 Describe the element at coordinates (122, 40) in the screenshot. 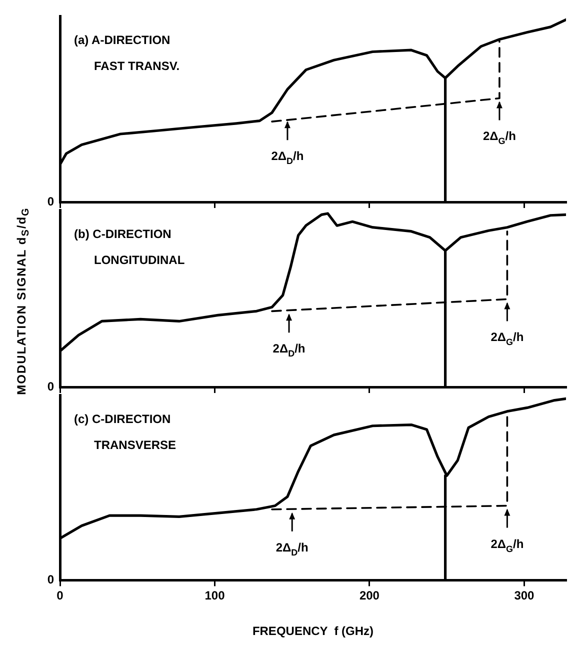

I see `annotation: (a) A-DIRECTION` at that location.